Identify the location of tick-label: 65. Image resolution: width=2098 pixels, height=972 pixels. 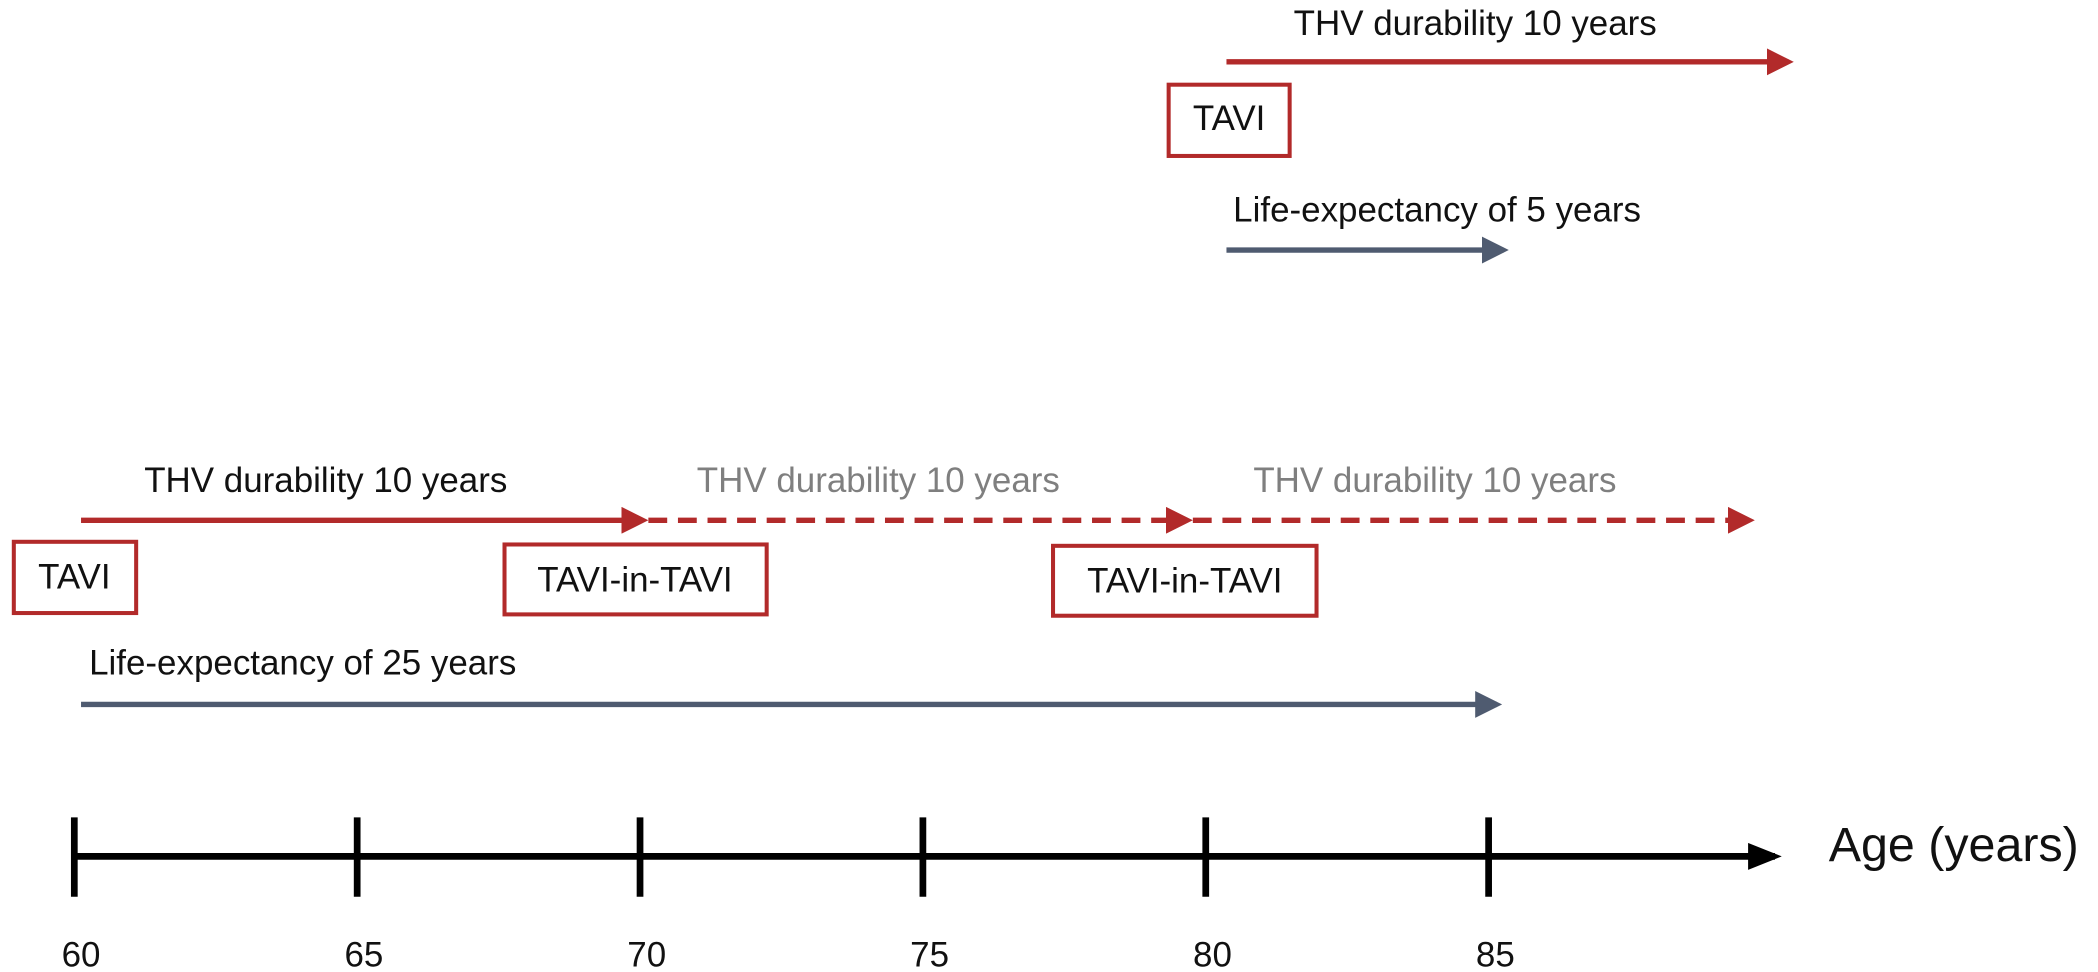
(363, 953).